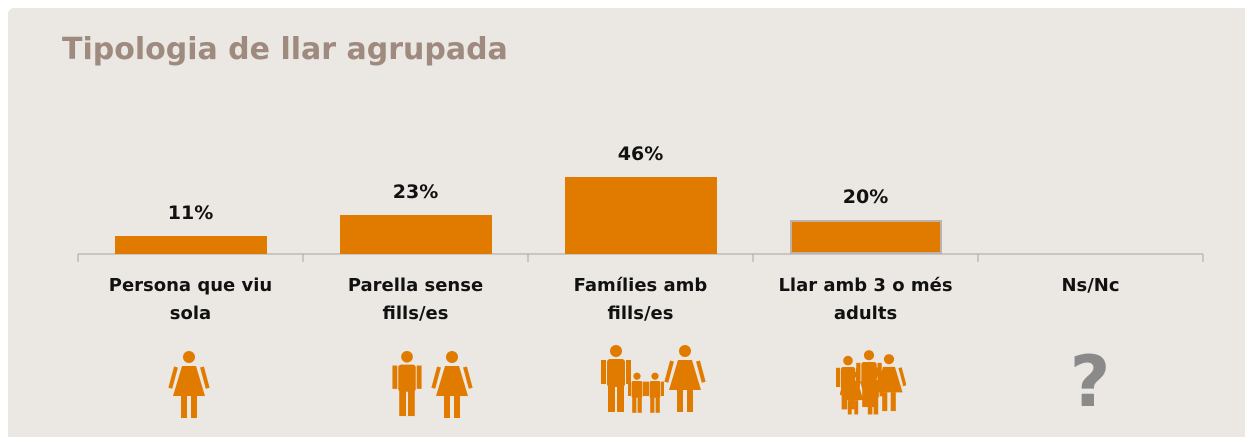  What do you see at coordinates (190, 299) in the screenshot?
I see `x-tick-label: Persona que viu sola` at bounding box center [190, 299].